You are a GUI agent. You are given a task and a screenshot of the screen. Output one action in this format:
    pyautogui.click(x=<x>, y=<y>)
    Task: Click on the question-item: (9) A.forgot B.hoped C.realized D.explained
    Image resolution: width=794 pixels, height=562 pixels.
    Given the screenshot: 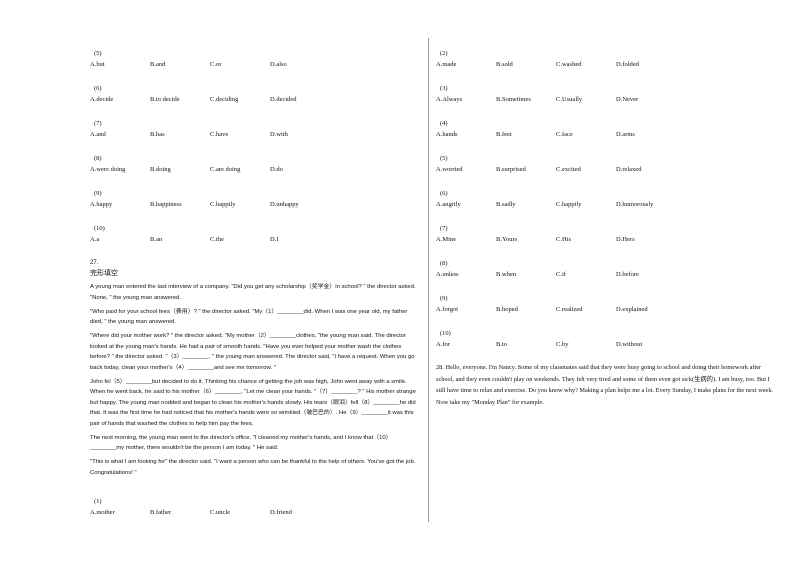 What is the action you would take?
    pyautogui.click(x=556, y=303)
    